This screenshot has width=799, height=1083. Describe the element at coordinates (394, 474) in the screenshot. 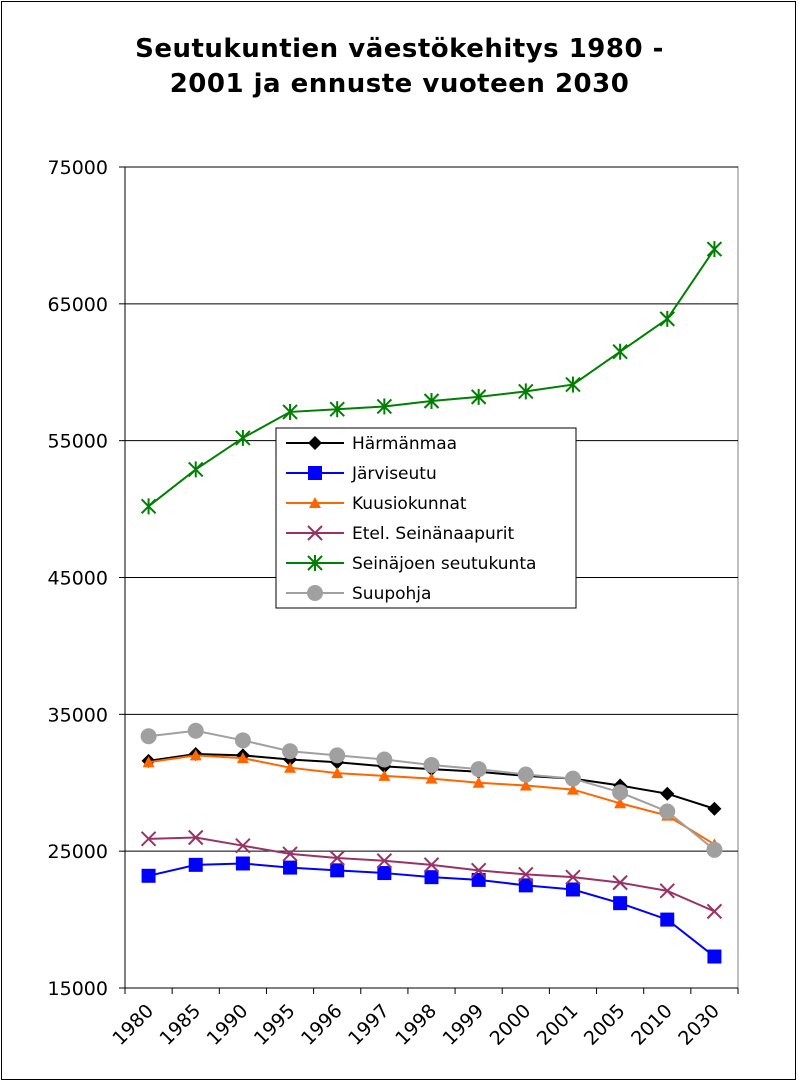

I see `legend-label: Järviseutu` at that location.